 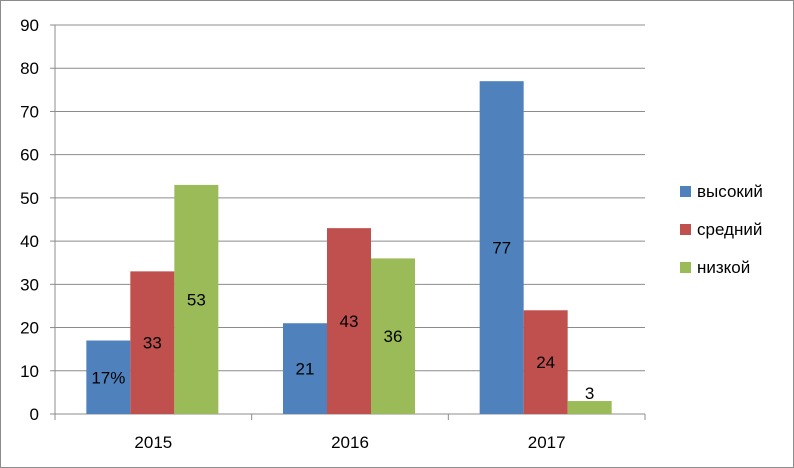 I want to click on data-label: 21, so click(x=305, y=369).